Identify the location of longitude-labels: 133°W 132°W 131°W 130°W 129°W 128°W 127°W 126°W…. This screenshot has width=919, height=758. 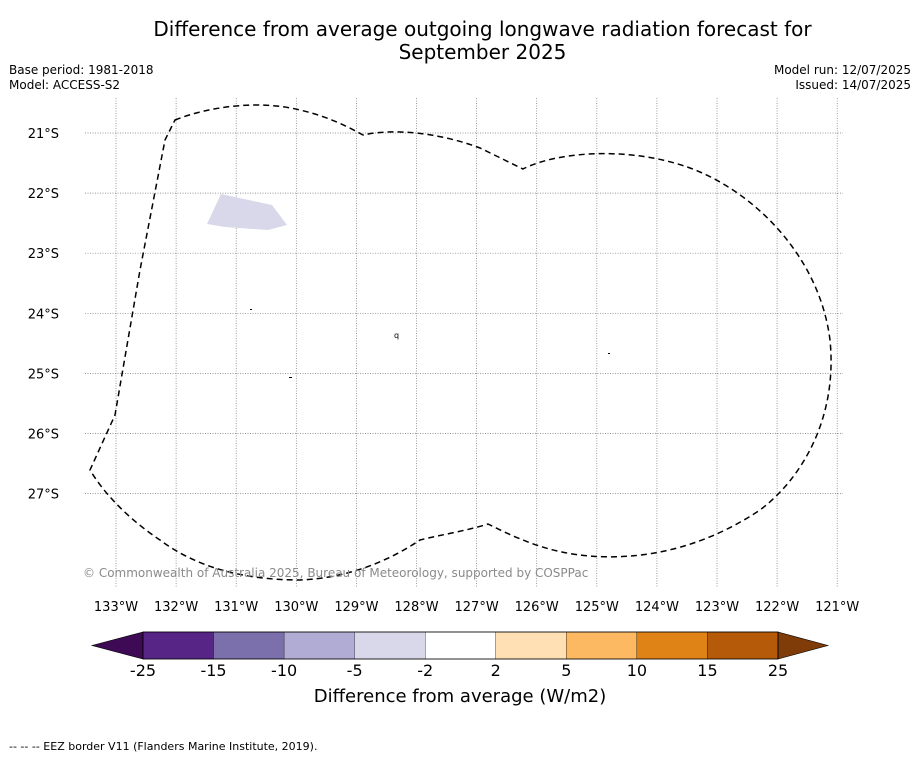
(477, 607).